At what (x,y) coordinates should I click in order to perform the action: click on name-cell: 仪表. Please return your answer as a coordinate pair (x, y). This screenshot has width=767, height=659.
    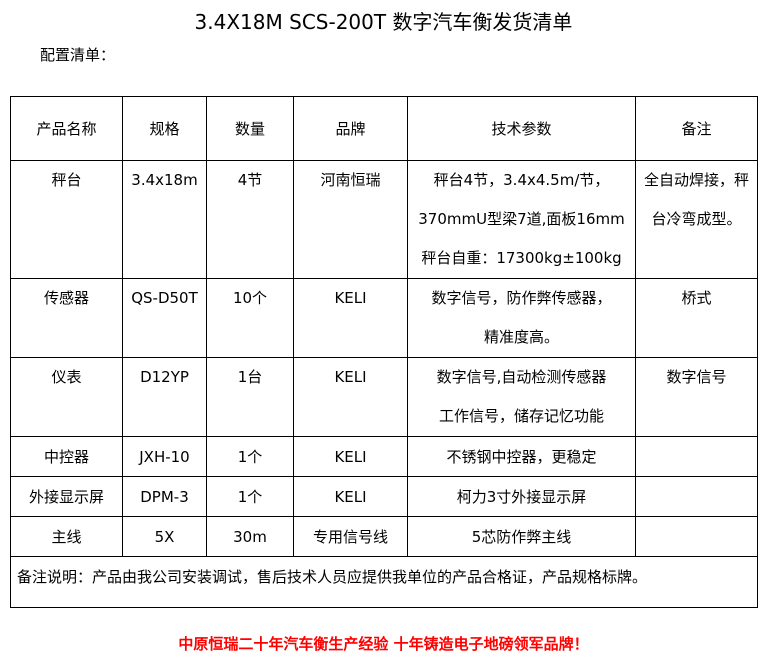
    Looking at the image, I should click on (66, 397).